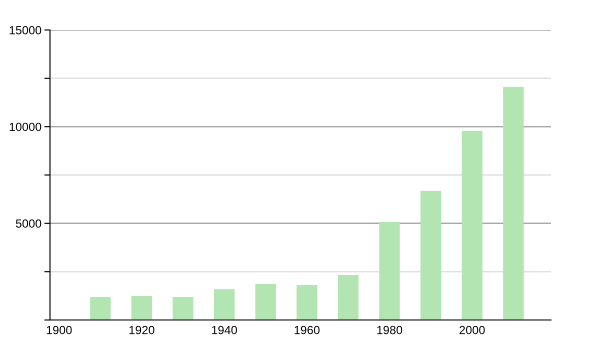 The width and height of the screenshot is (600, 350). I want to click on x-tick-label: 1940, so click(224, 330).